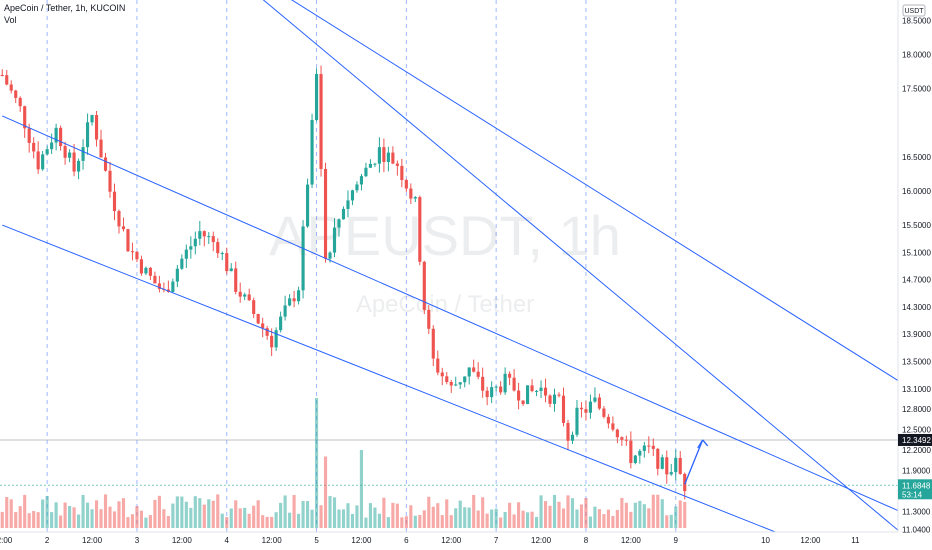  Describe the element at coordinates (916, 430) in the screenshot. I see `y-tick-label: 12.5000` at that location.